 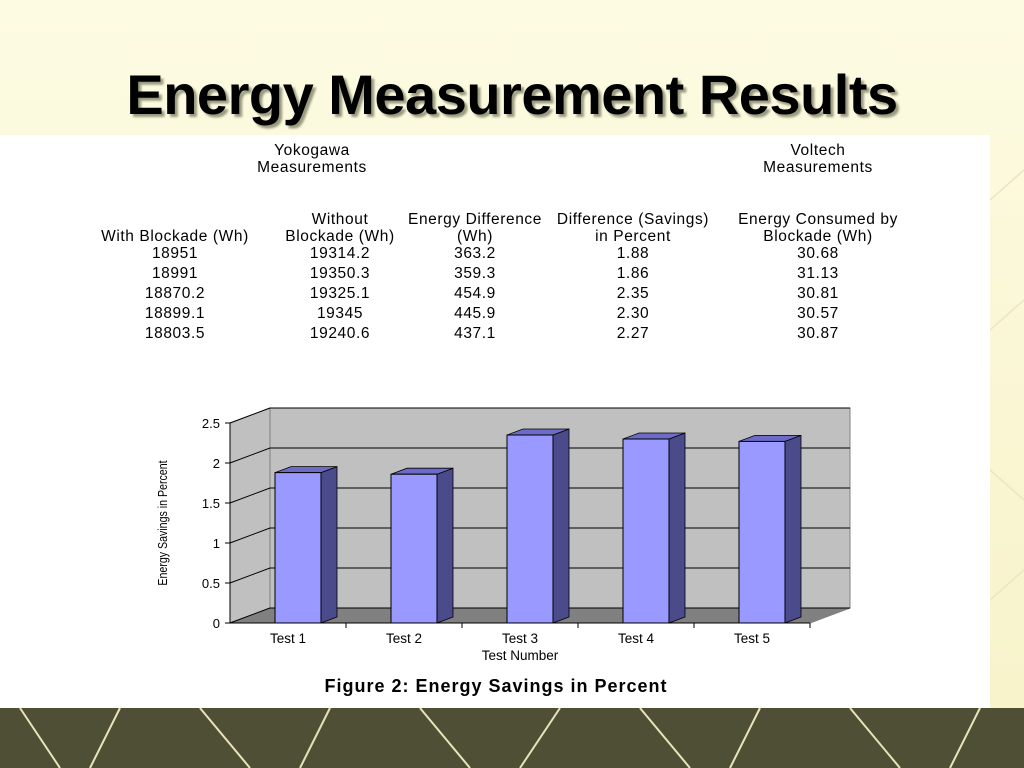 I want to click on table-cell: 30.68, so click(x=818, y=253).